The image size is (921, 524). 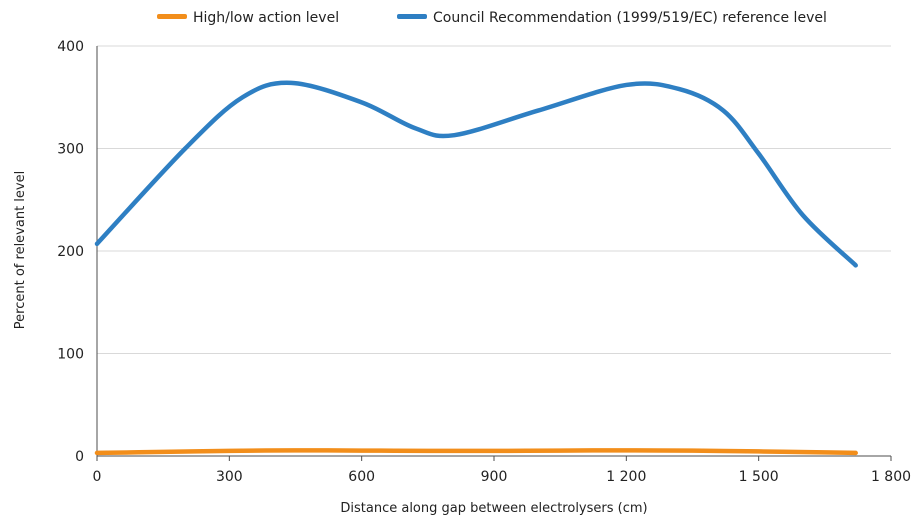 I want to click on y-tick-label: 0, so click(x=79, y=457).